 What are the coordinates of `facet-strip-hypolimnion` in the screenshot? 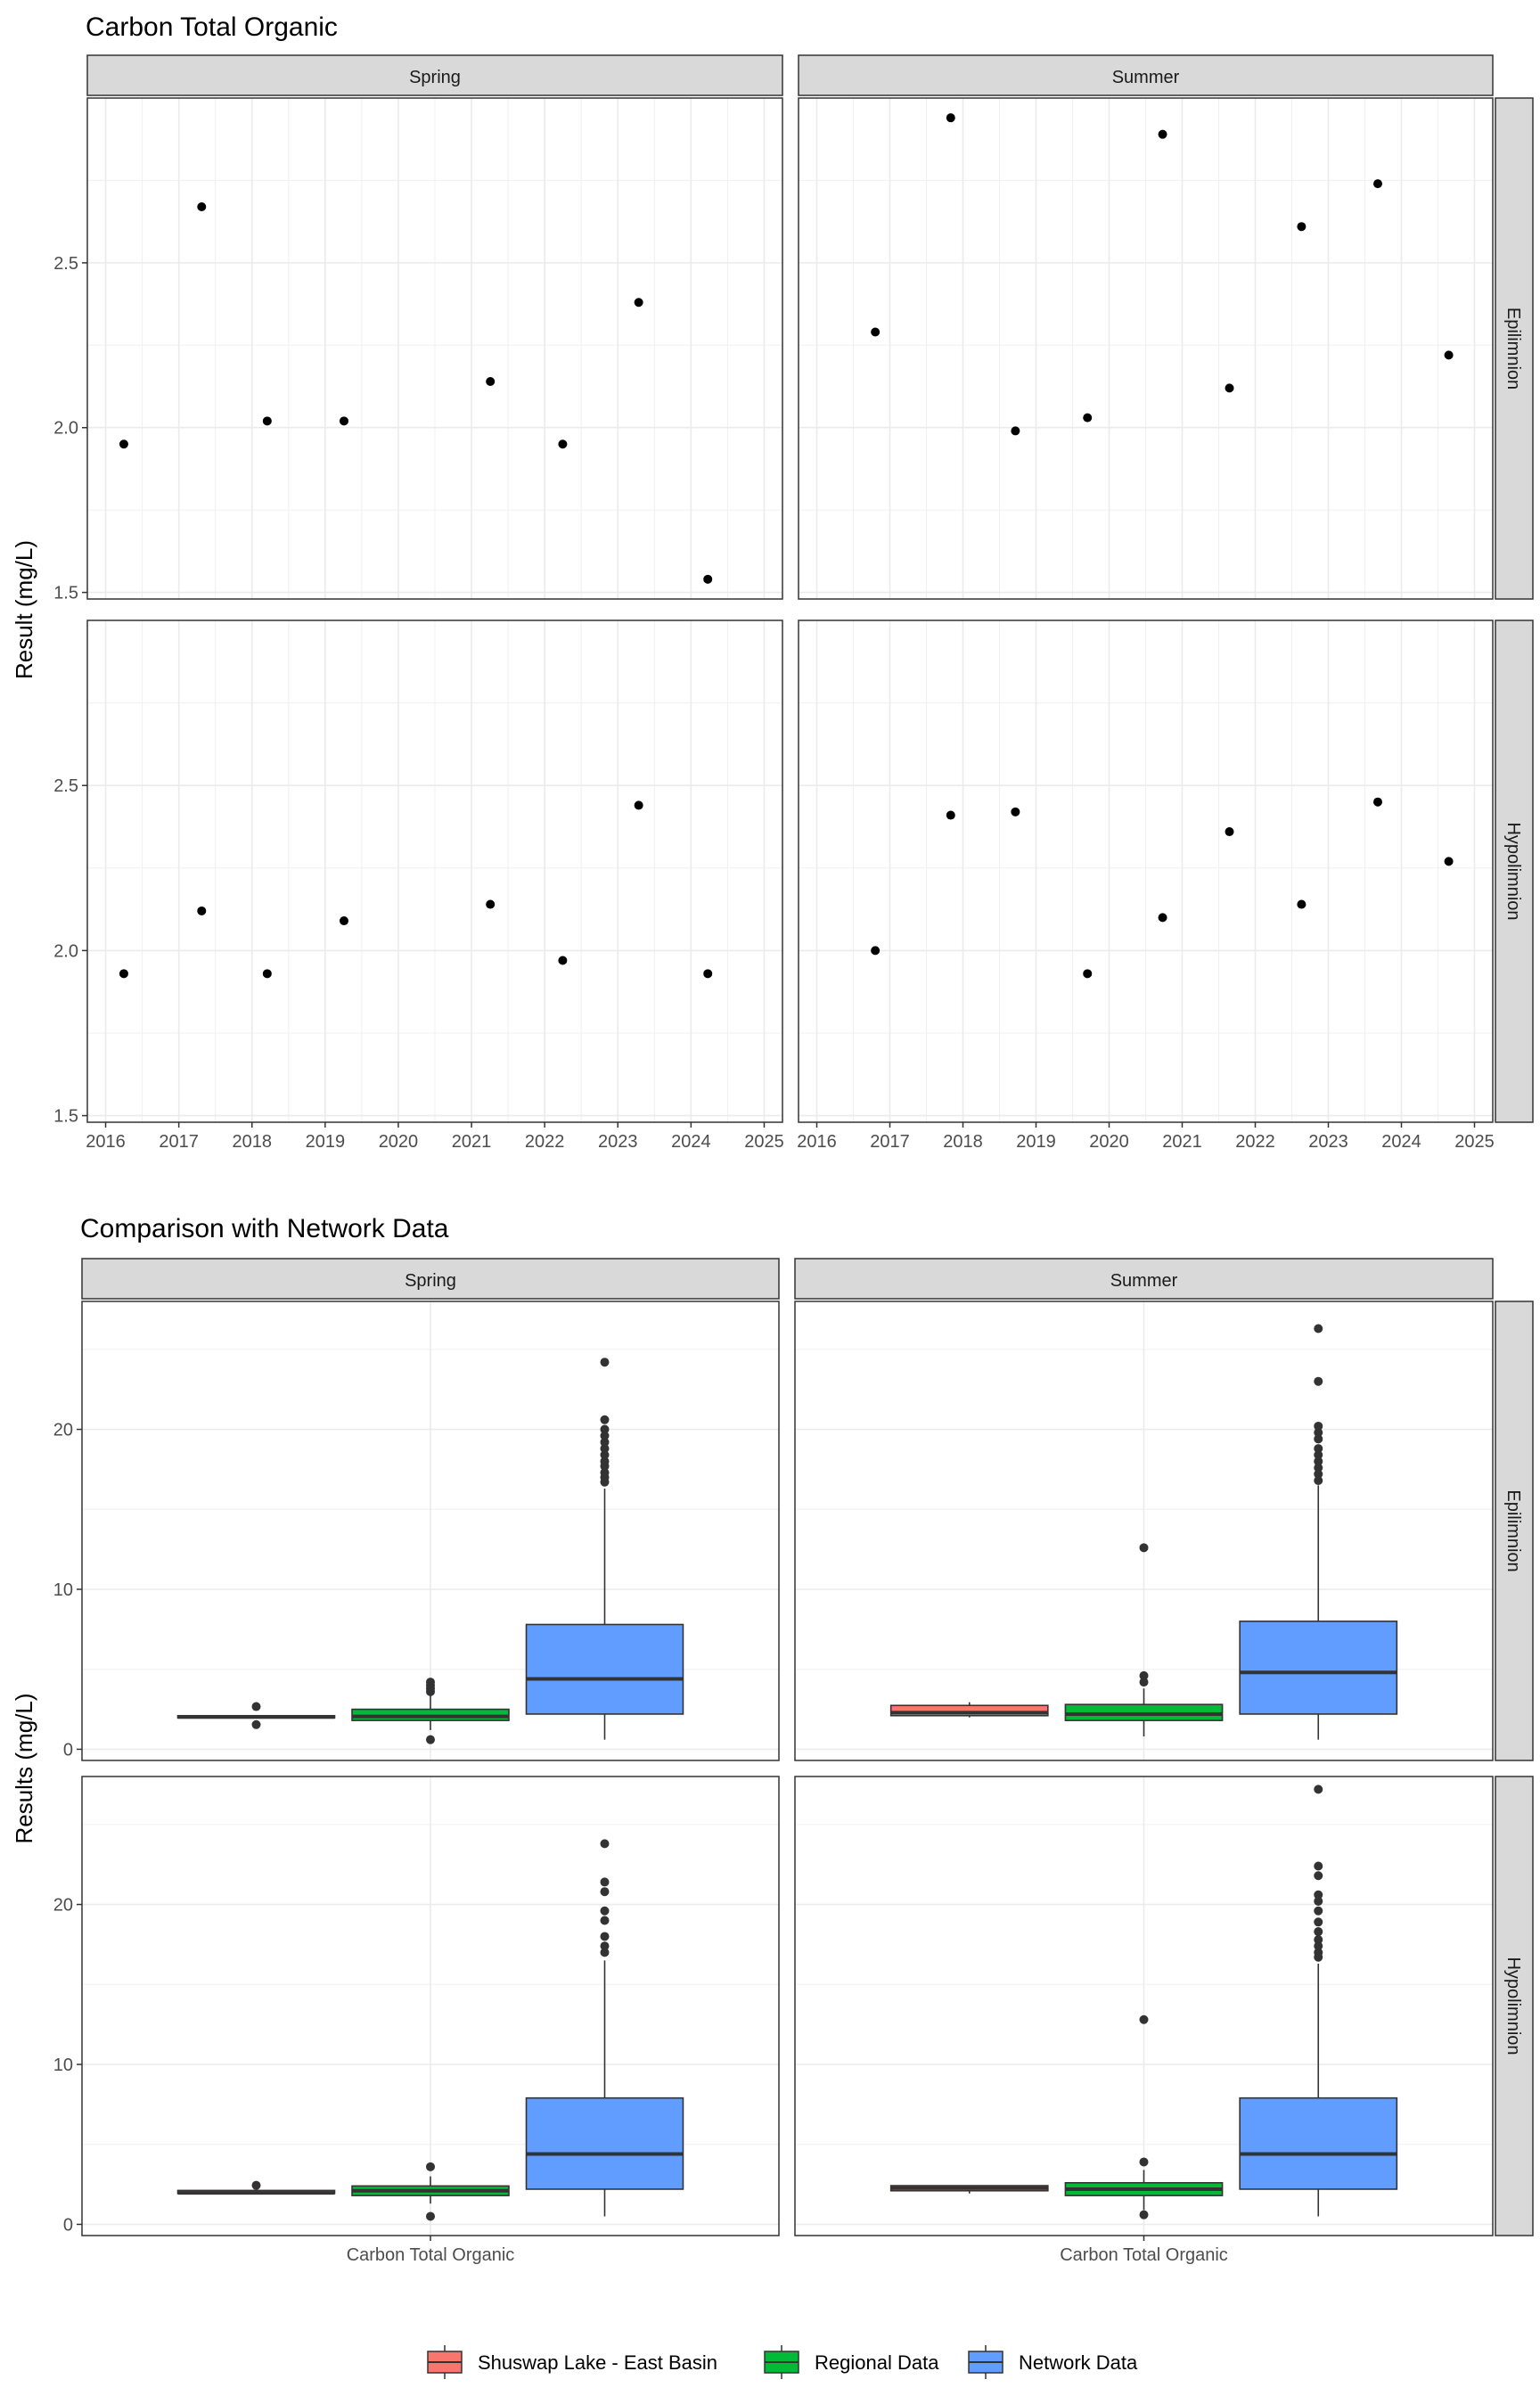 It's located at (1514, 2006).